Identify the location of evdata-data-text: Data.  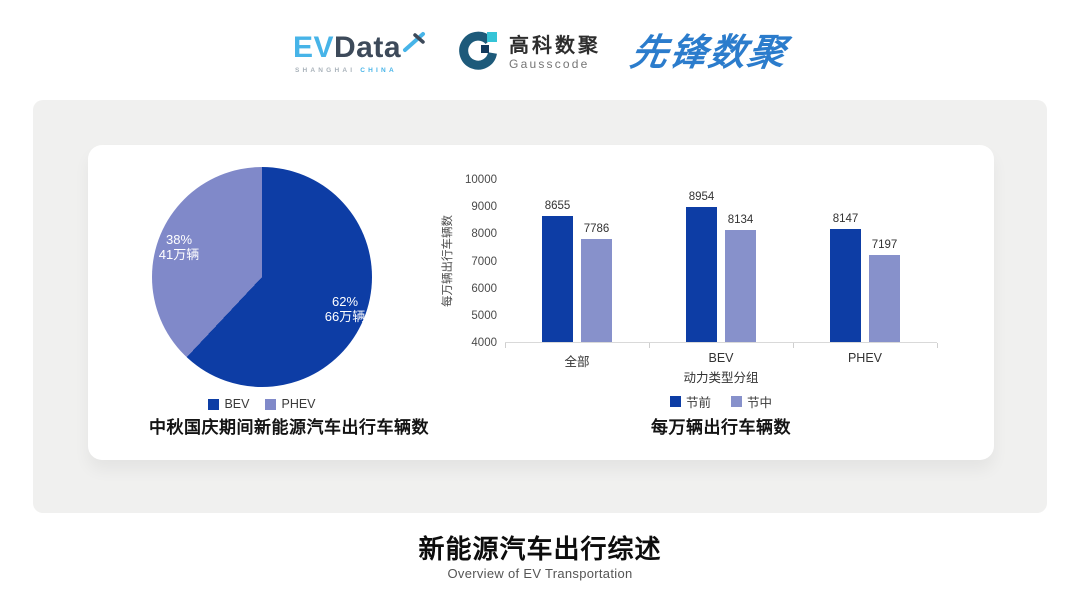
(368, 47).